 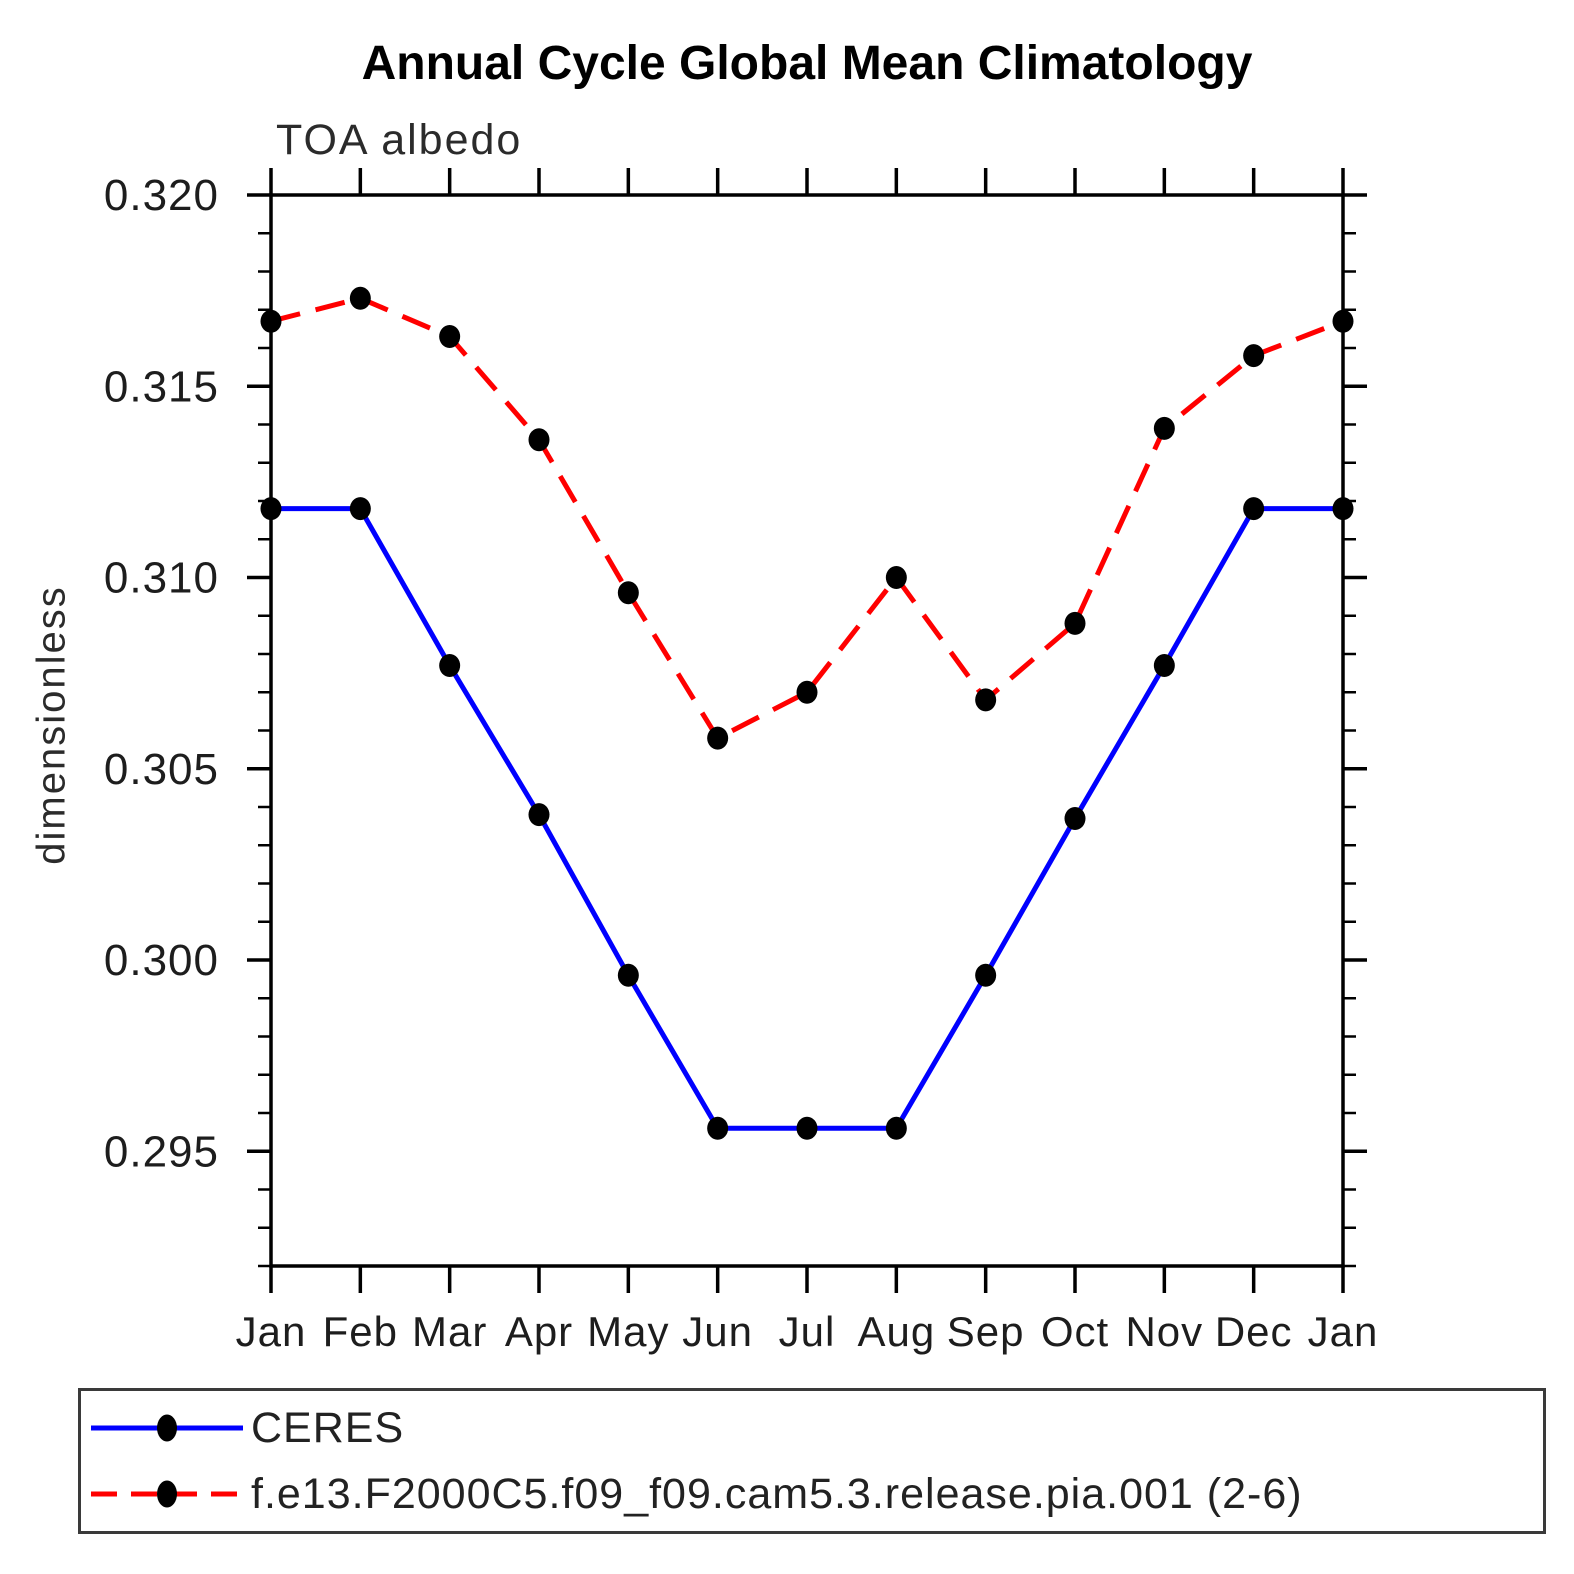 What do you see at coordinates (161, 1151) in the screenshot?
I see `y-axis-tick-label: 0.295` at bounding box center [161, 1151].